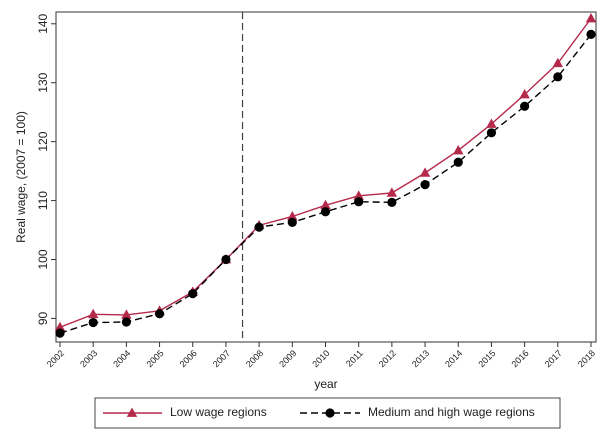 Image resolution: width=603 pixels, height=442 pixels. I want to click on series-2-point-2011, so click(359, 202).